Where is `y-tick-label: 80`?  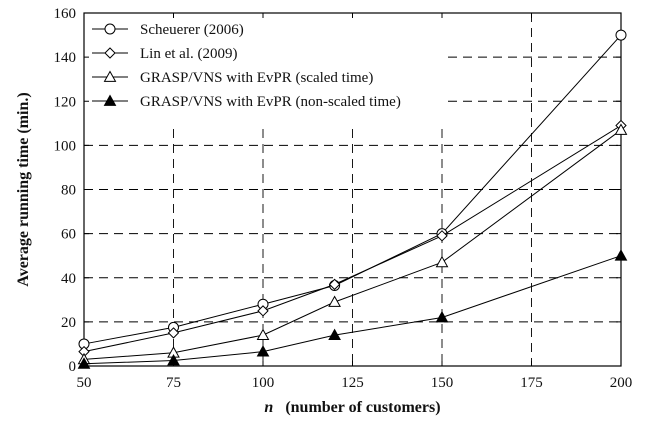
y-tick-label: 80 is located at coordinates (68, 191).